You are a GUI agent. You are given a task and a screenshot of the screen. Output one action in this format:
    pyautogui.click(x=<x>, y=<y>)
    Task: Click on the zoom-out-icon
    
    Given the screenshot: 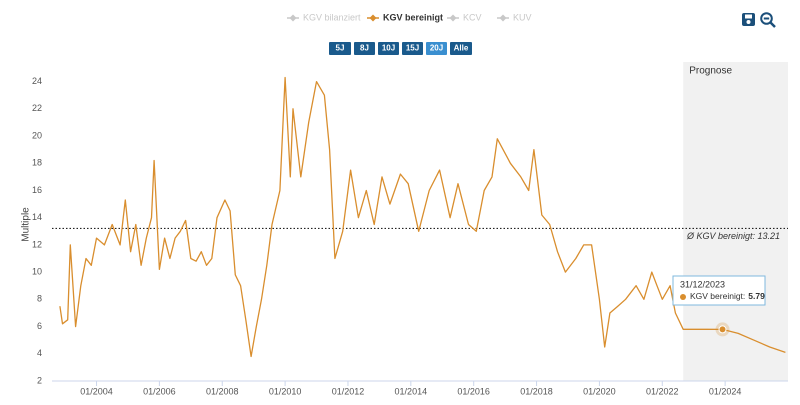 What is the action you would take?
    pyautogui.click(x=768, y=20)
    